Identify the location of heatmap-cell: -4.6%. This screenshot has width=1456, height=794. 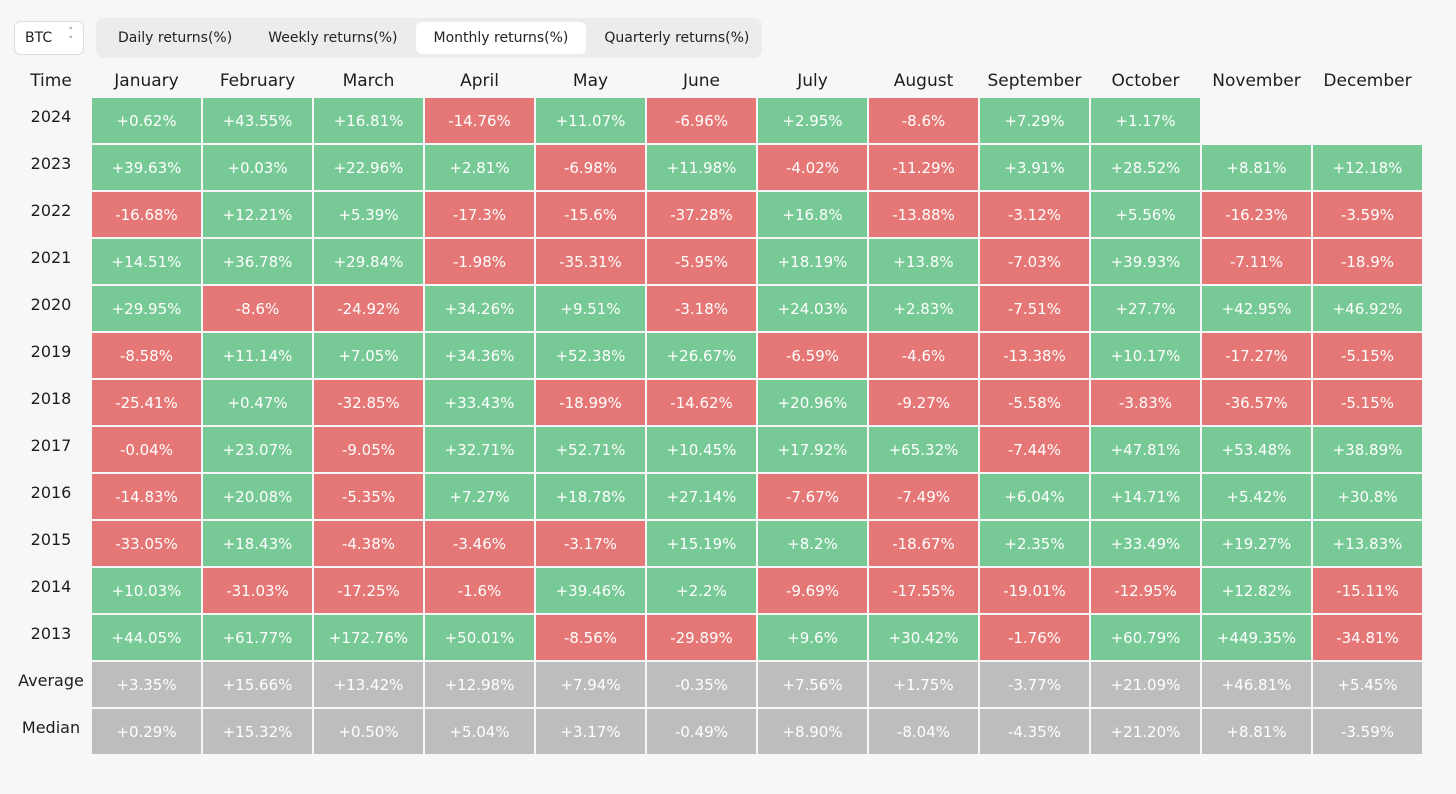
(923, 355).